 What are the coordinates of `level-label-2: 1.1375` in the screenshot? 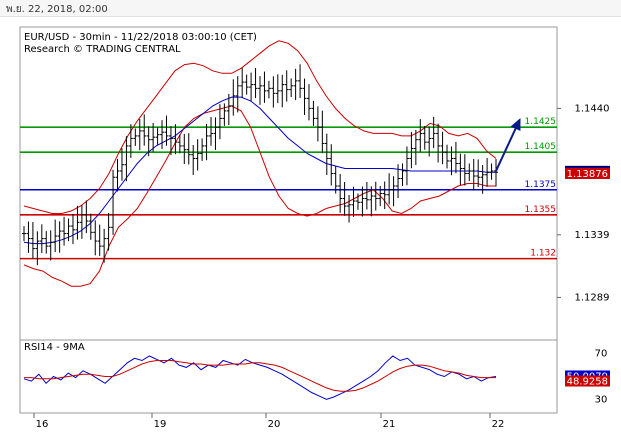 It's located at (541, 185).